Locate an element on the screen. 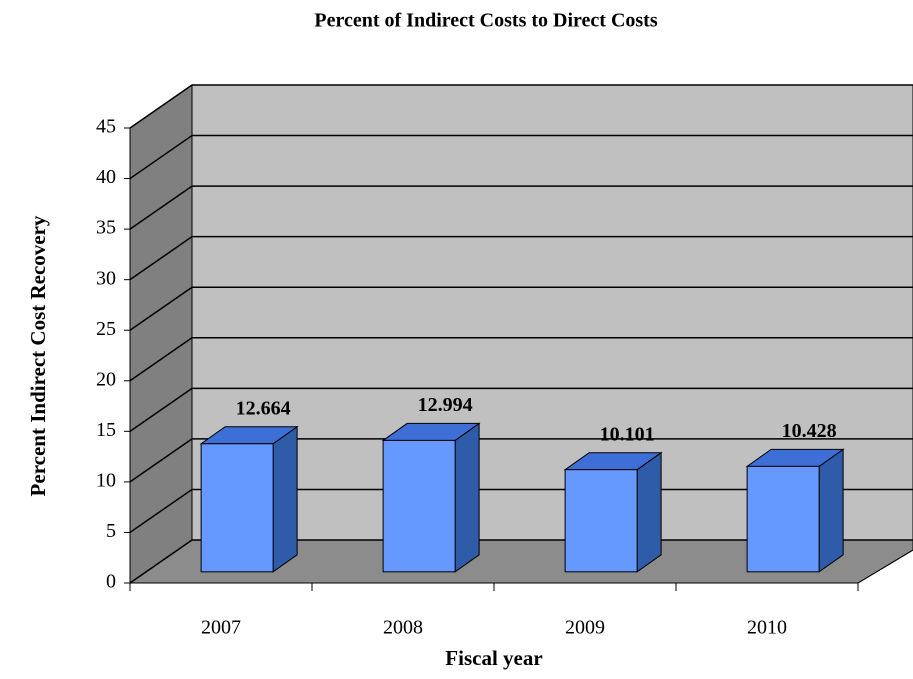 The image size is (913, 679). x-tick-label: 2009 is located at coordinates (585, 628).